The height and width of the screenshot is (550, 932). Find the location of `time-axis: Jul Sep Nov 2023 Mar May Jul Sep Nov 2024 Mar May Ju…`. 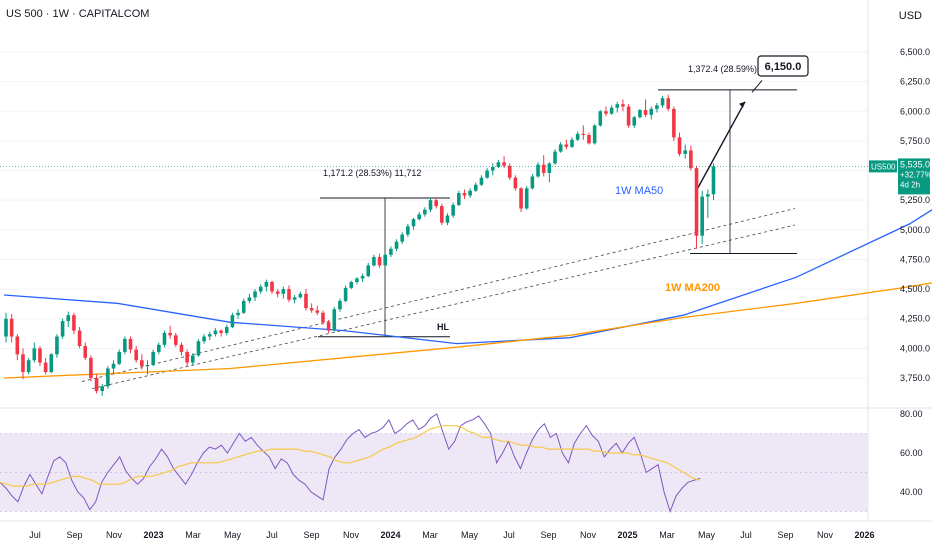

time-axis: Jul Sep Nov 2023 Mar May Jul Sep Nov 2024 Mar May Ju… is located at coordinates (466, 530).